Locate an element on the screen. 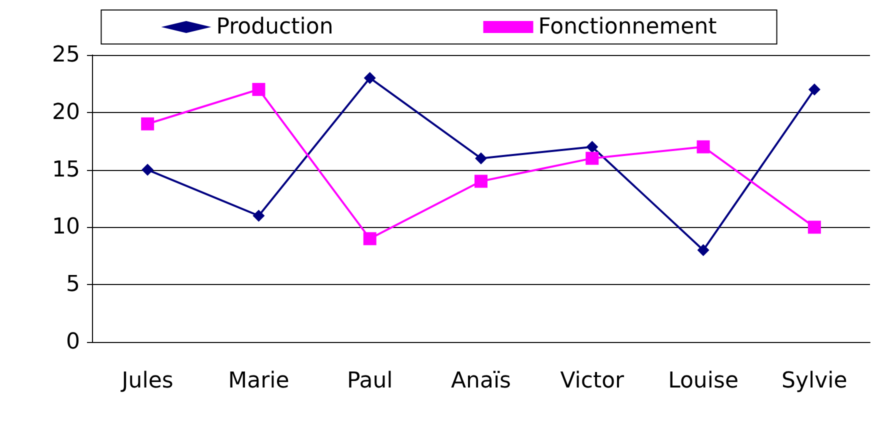 The width and height of the screenshot is (878, 421). x-tick-label: Sylvie is located at coordinates (815, 381).